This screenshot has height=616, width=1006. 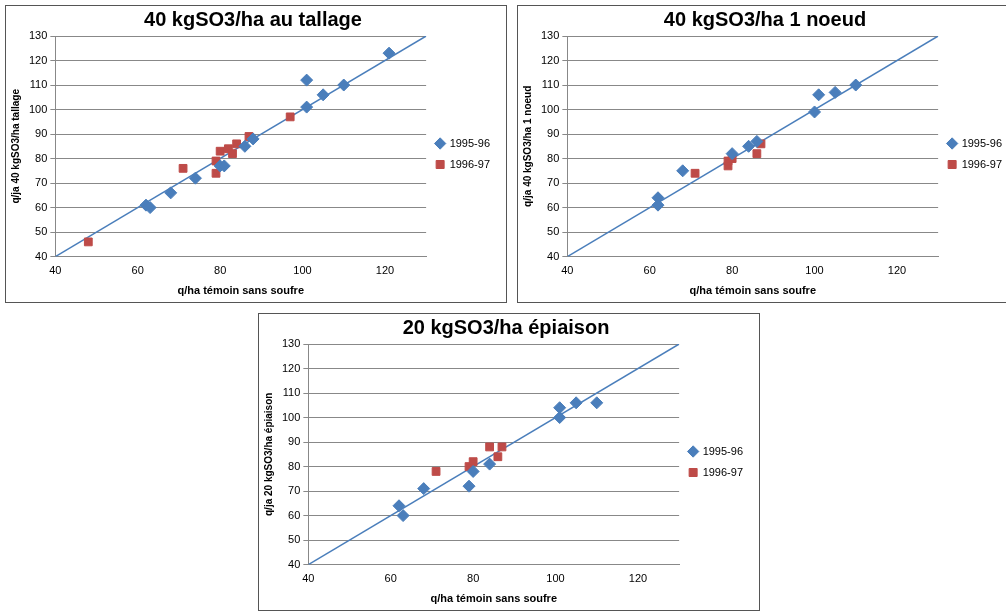 What do you see at coordinates (15, 146) in the screenshot?
I see `y-axis-title: q/ja 40 kgSO3/ha tallage` at bounding box center [15, 146].